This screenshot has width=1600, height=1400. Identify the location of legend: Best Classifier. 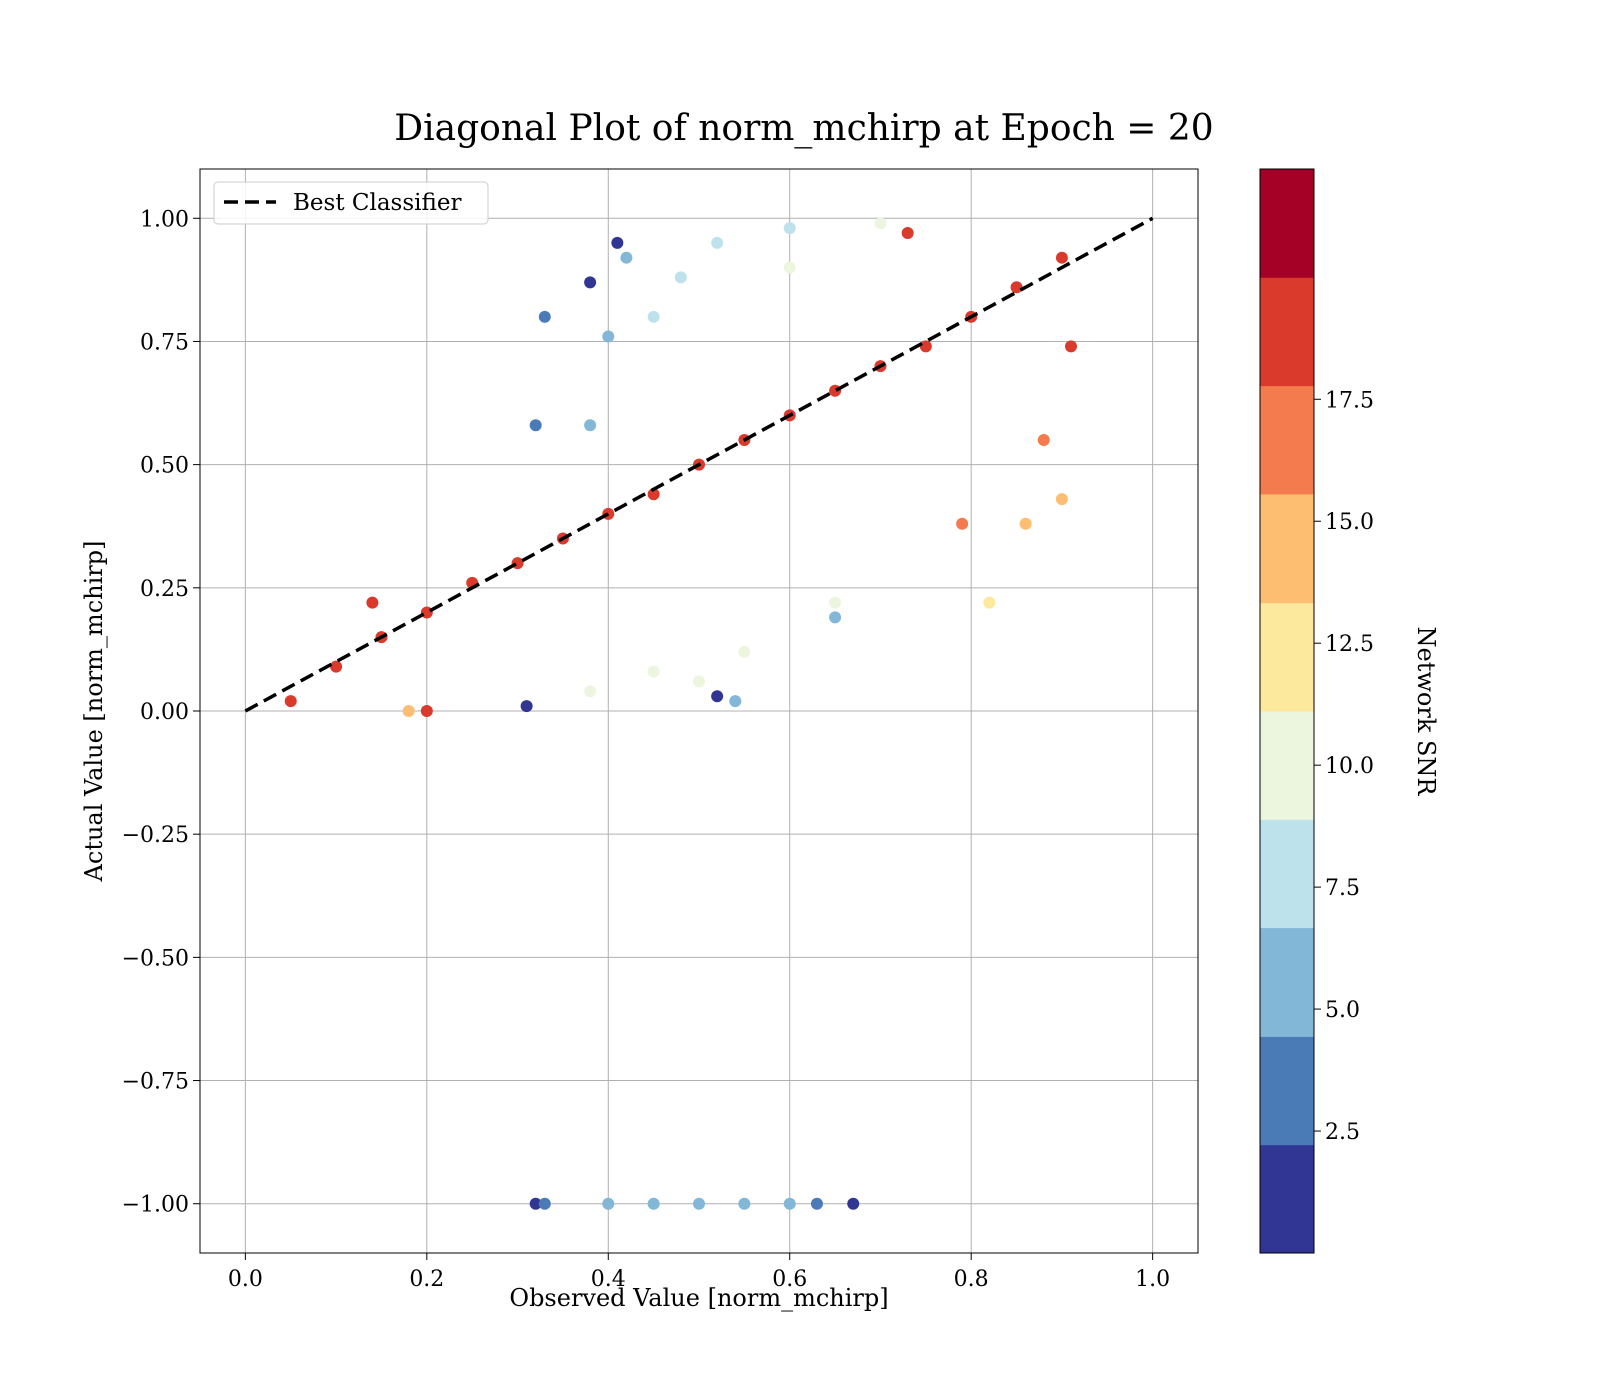
(351, 203).